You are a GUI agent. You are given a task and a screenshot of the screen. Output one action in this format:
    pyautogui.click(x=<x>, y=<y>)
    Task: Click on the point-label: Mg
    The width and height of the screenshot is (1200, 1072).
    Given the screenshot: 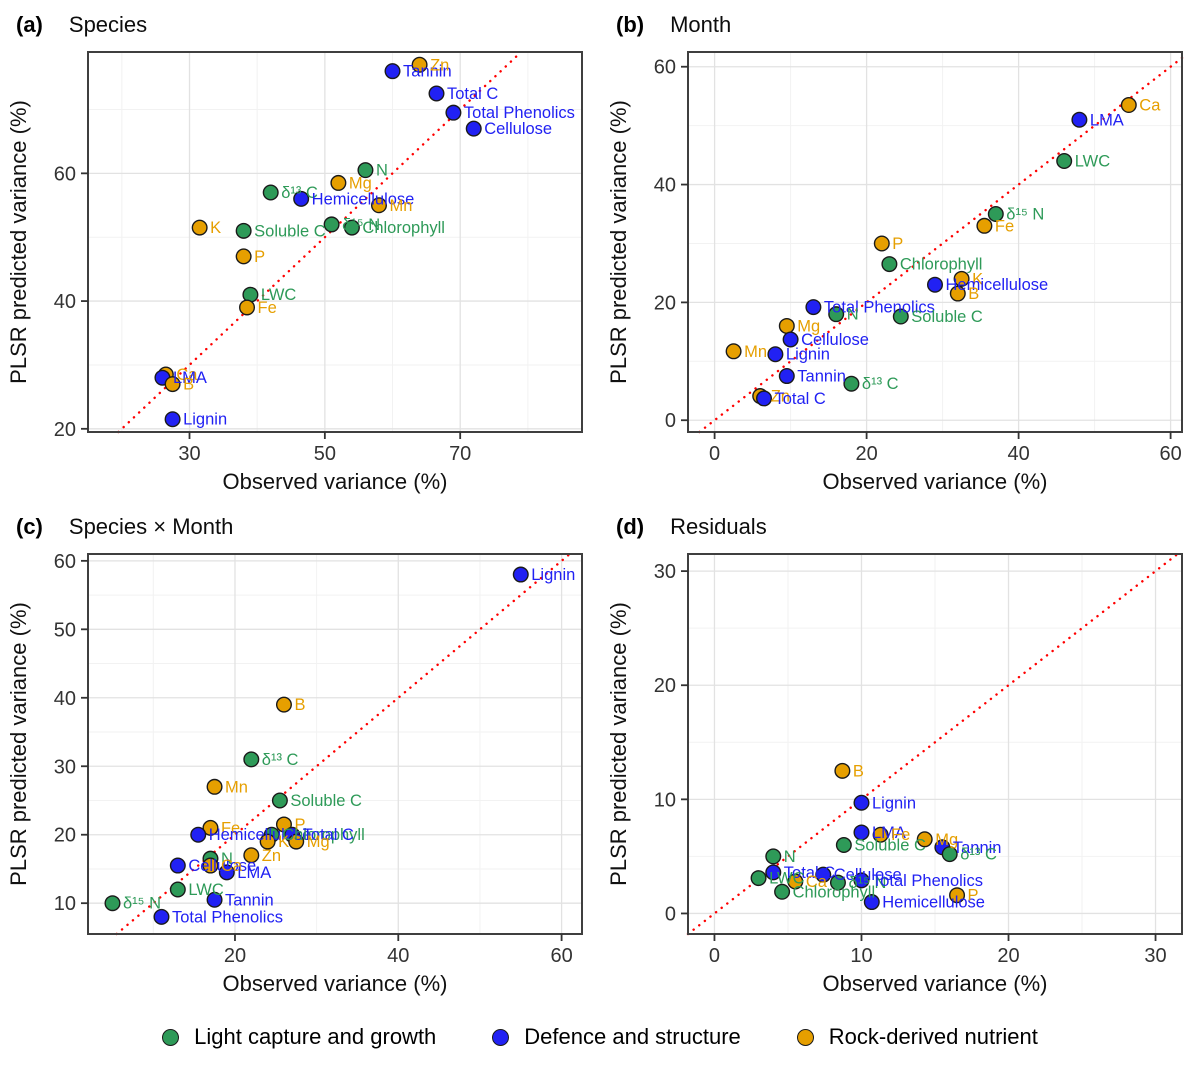 What is the action you would take?
    pyautogui.click(x=360, y=183)
    